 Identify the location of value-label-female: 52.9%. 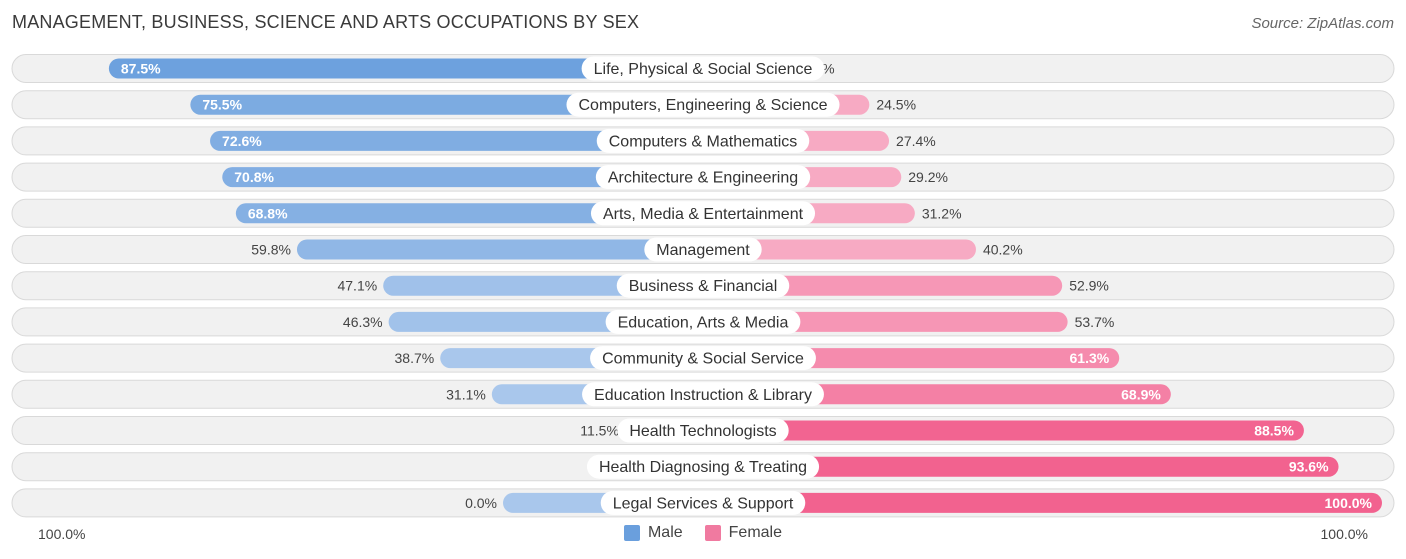
(1089, 286).